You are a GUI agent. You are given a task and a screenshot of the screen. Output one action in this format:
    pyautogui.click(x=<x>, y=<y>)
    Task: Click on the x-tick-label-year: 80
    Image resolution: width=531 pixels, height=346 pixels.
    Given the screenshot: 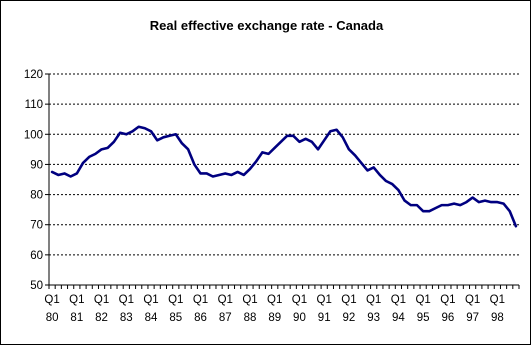 What is the action you would take?
    pyautogui.click(x=52, y=318)
    